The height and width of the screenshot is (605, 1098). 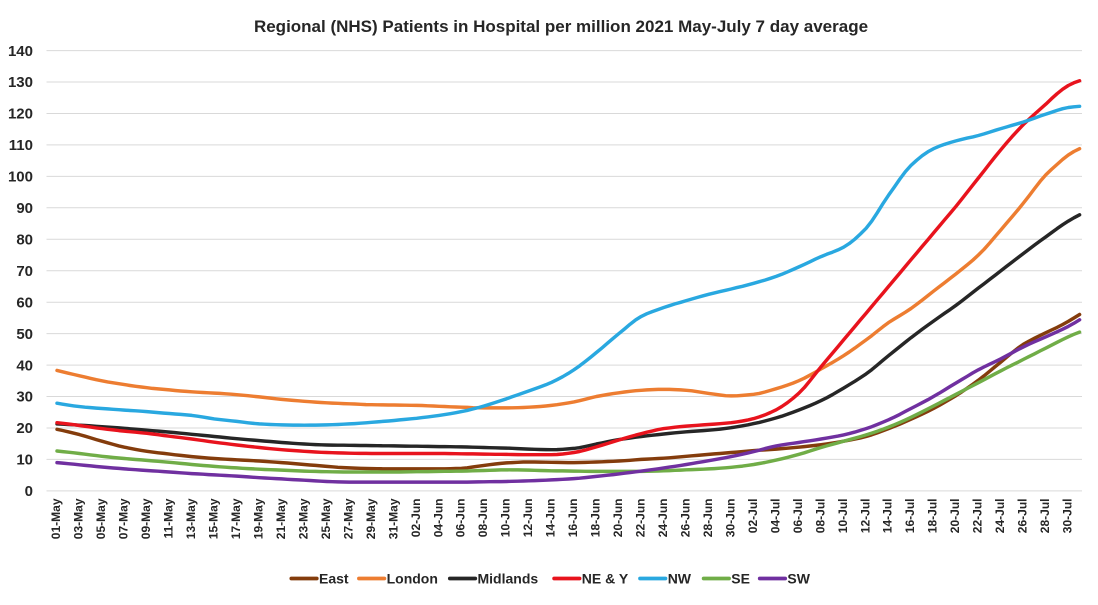 What do you see at coordinates (236, 518) in the screenshot?
I see `svg-text: 17-May` at bounding box center [236, 518].